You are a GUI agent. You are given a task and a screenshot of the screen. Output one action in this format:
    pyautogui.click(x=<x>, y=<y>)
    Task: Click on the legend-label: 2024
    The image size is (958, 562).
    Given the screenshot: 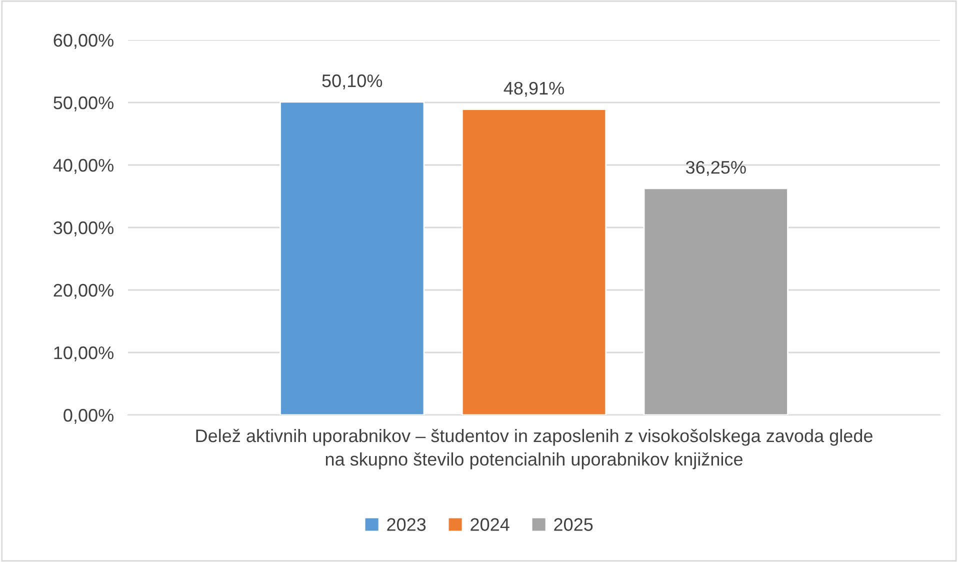 What is the action you would take?
    pyautogui.click(x=490, y=524)
    